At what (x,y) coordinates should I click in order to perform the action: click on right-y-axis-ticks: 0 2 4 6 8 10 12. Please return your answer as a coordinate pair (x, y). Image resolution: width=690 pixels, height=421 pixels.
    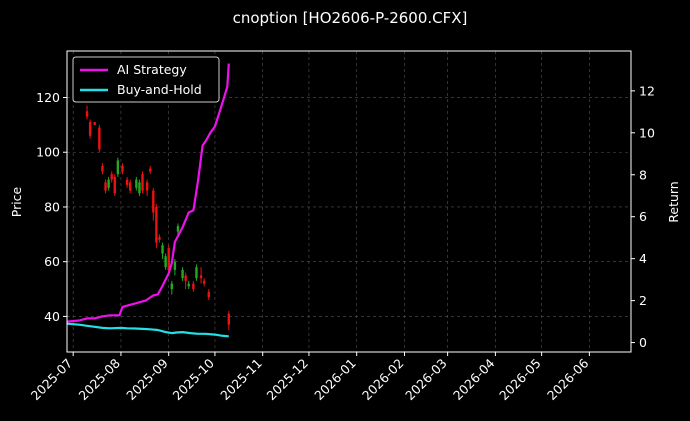
    Looking at the image, I should click on (643, 216).